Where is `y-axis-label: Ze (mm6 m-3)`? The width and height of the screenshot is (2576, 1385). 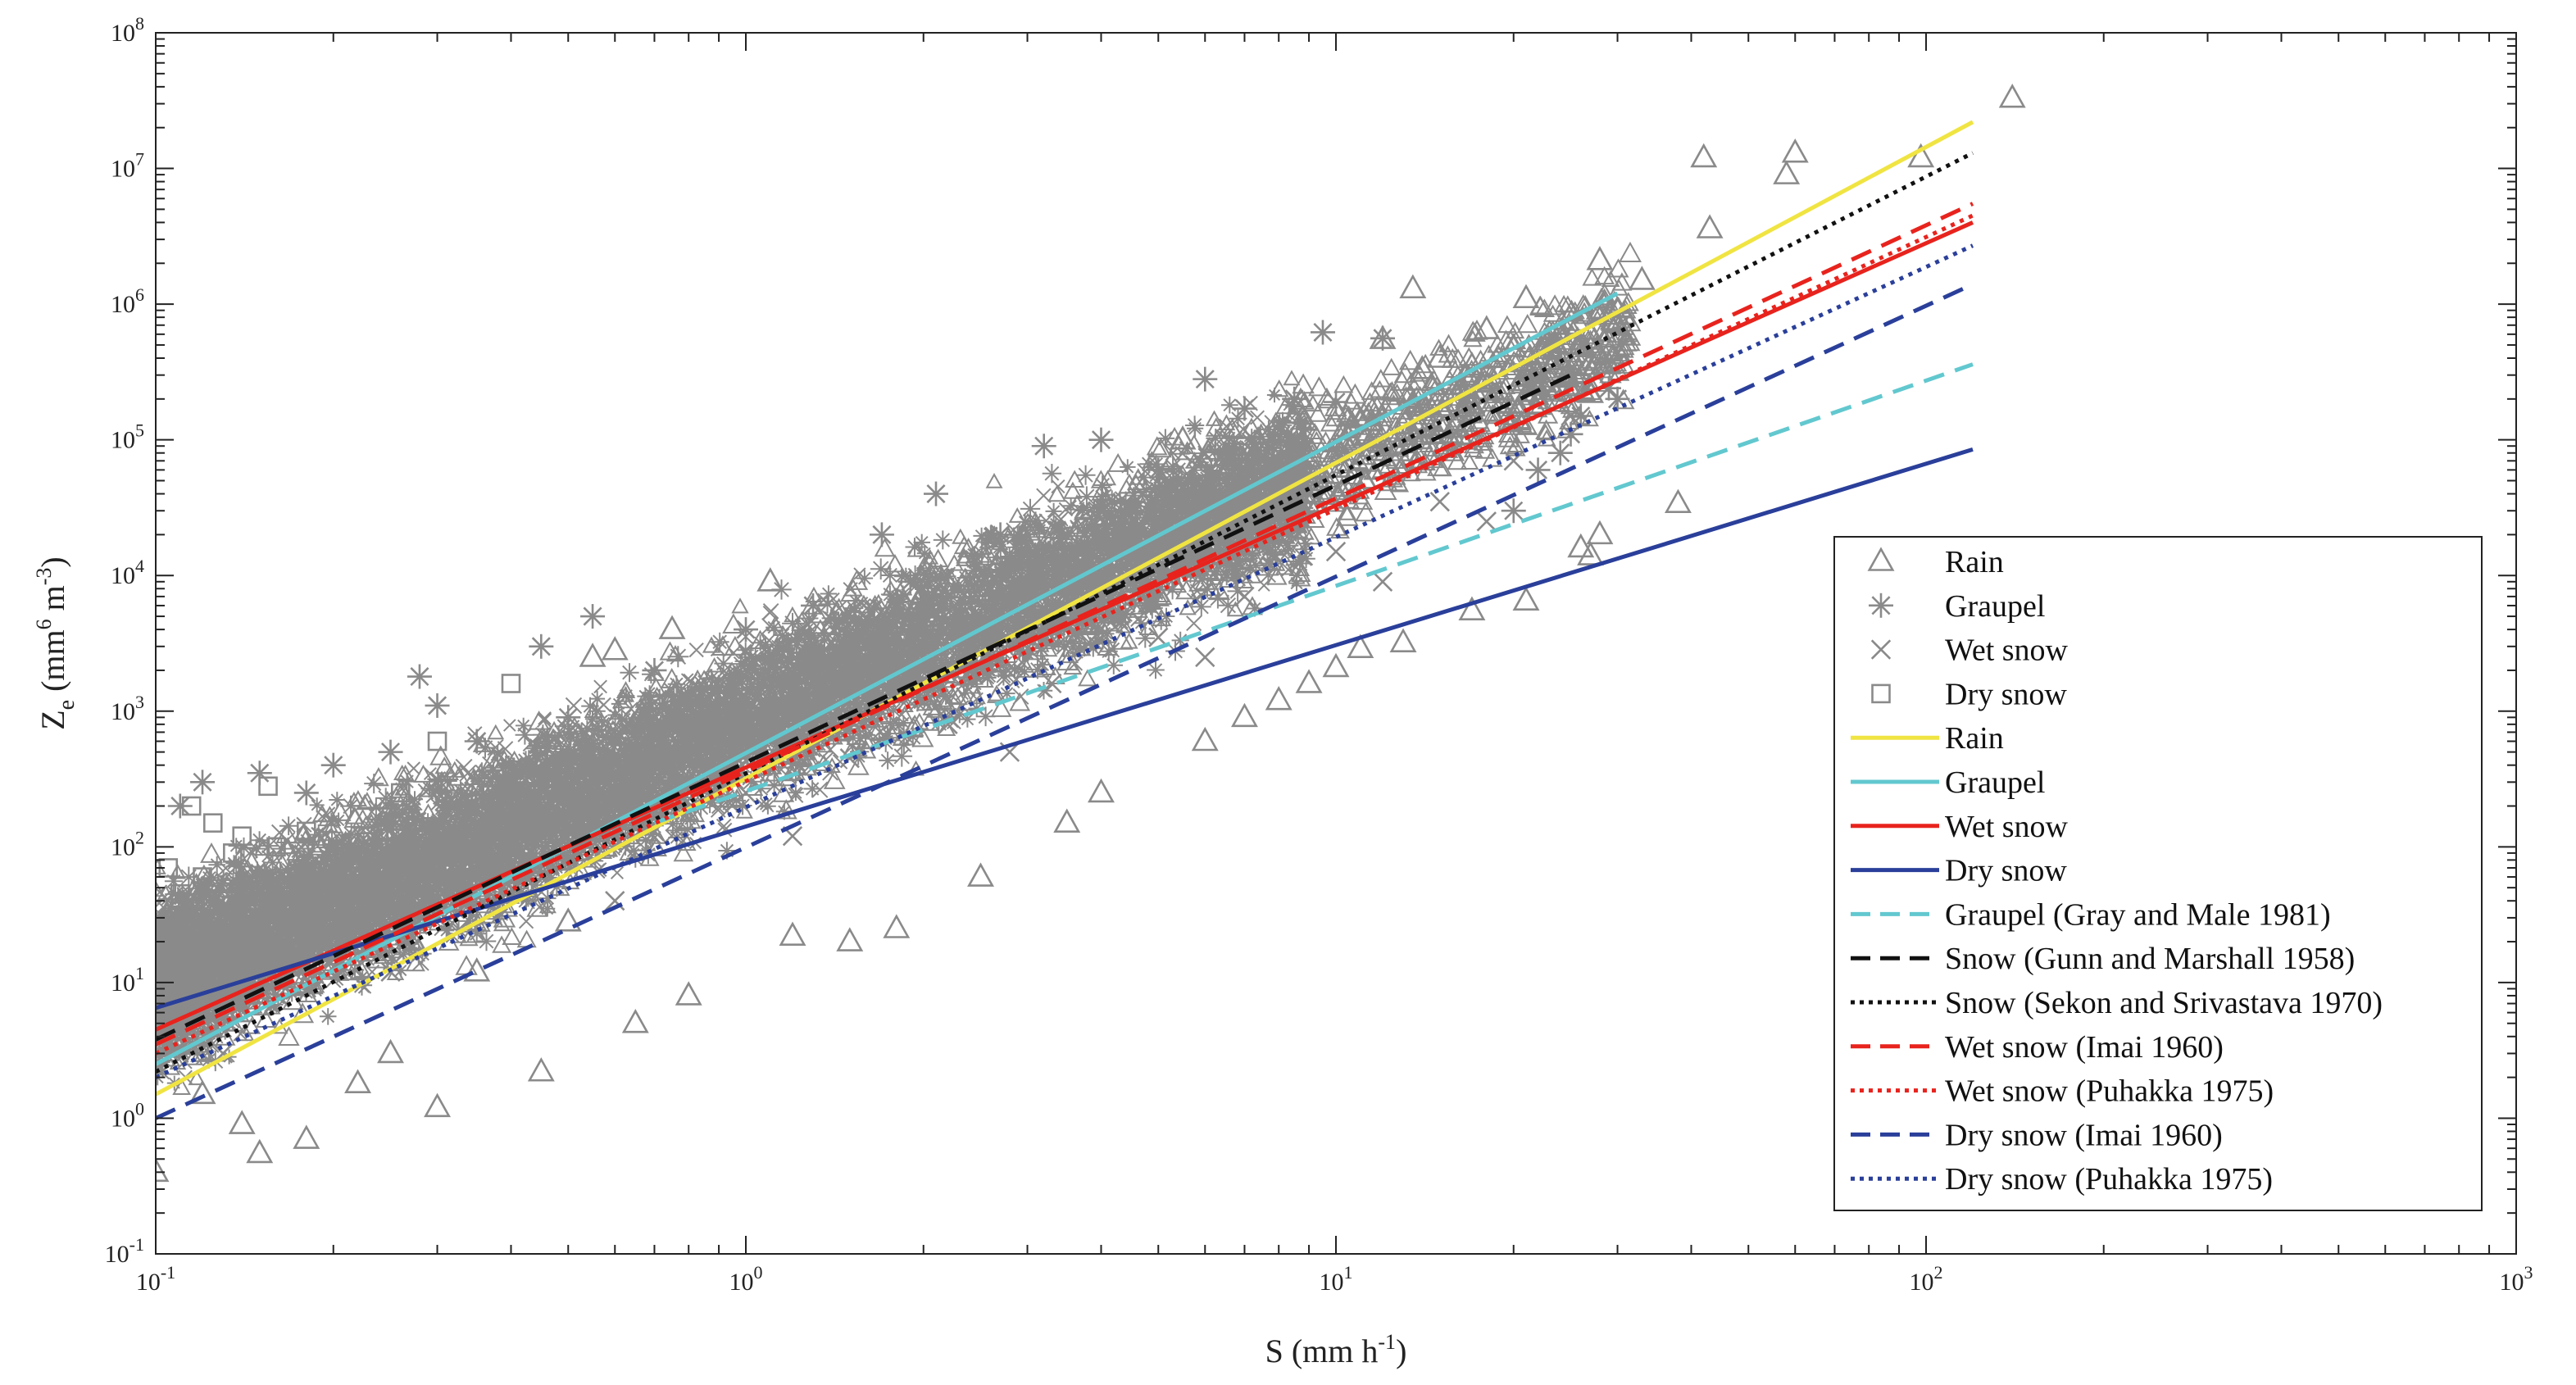
y-axis-label: Ze (mm6 m-3) is located at coordinates (56, 643).